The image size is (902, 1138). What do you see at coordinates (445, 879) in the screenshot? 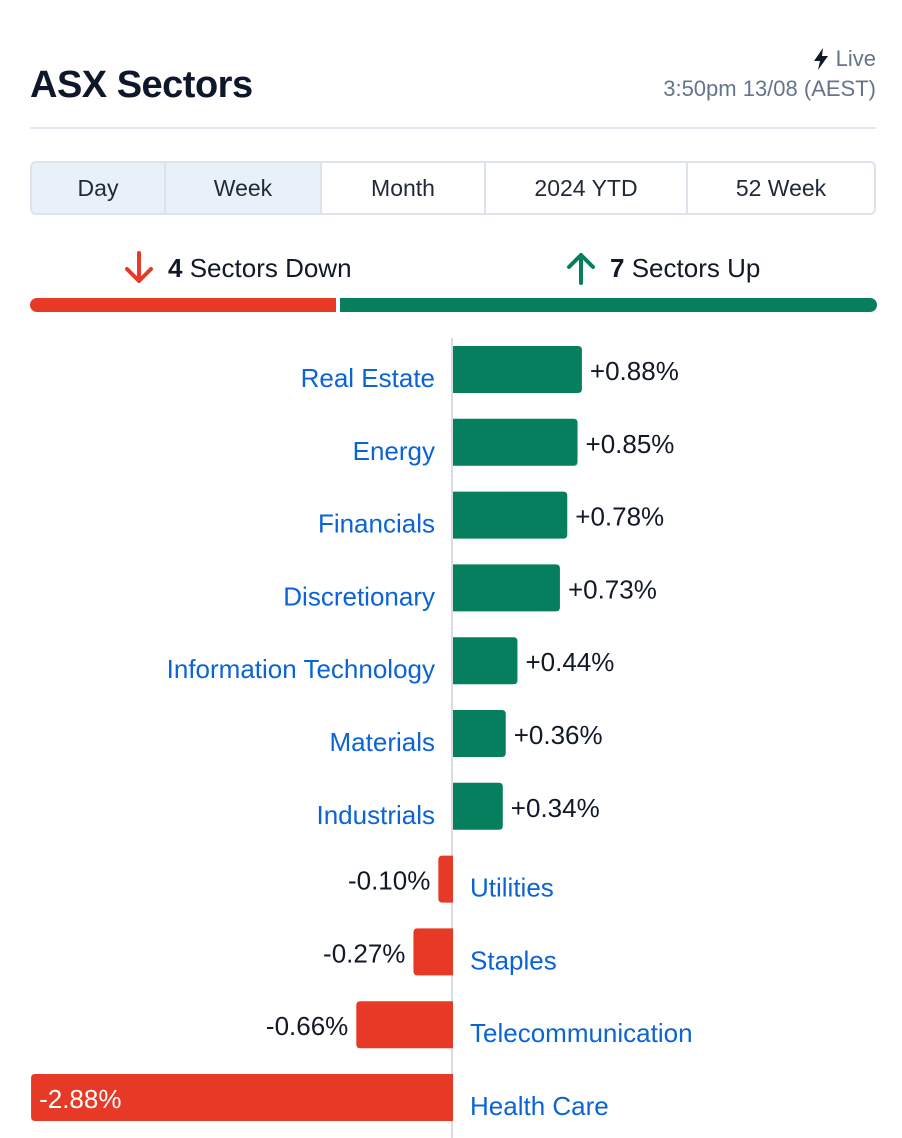
I see `bar-utilities` at bounding box center [445, 879].